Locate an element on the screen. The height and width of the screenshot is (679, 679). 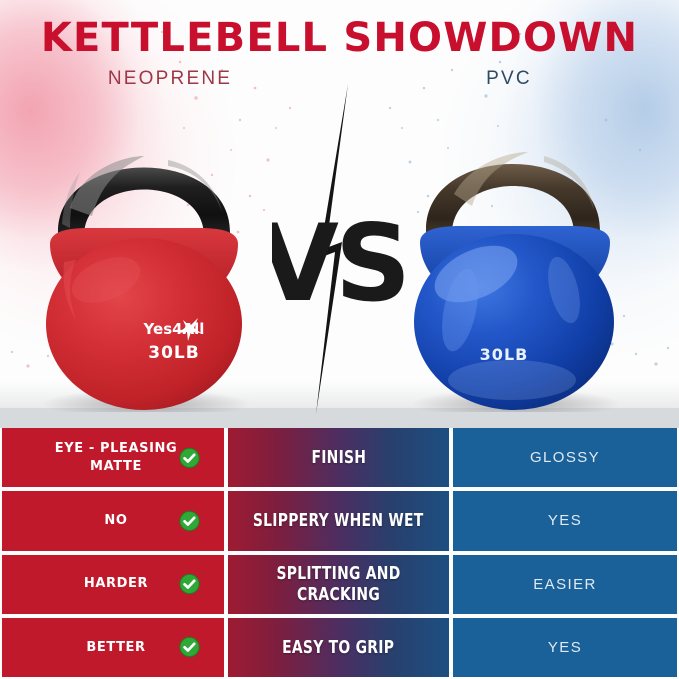
page-title: KETTLEBELL SHOWDOWN is located at coordinates (339, 38).